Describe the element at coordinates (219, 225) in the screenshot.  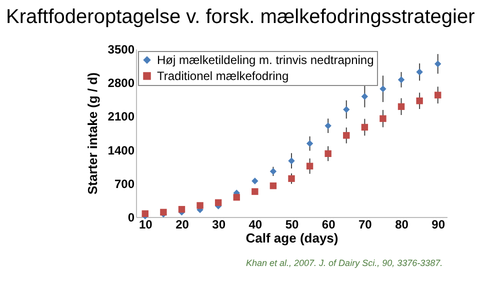
I see `x-tick-label: 30` at that location.